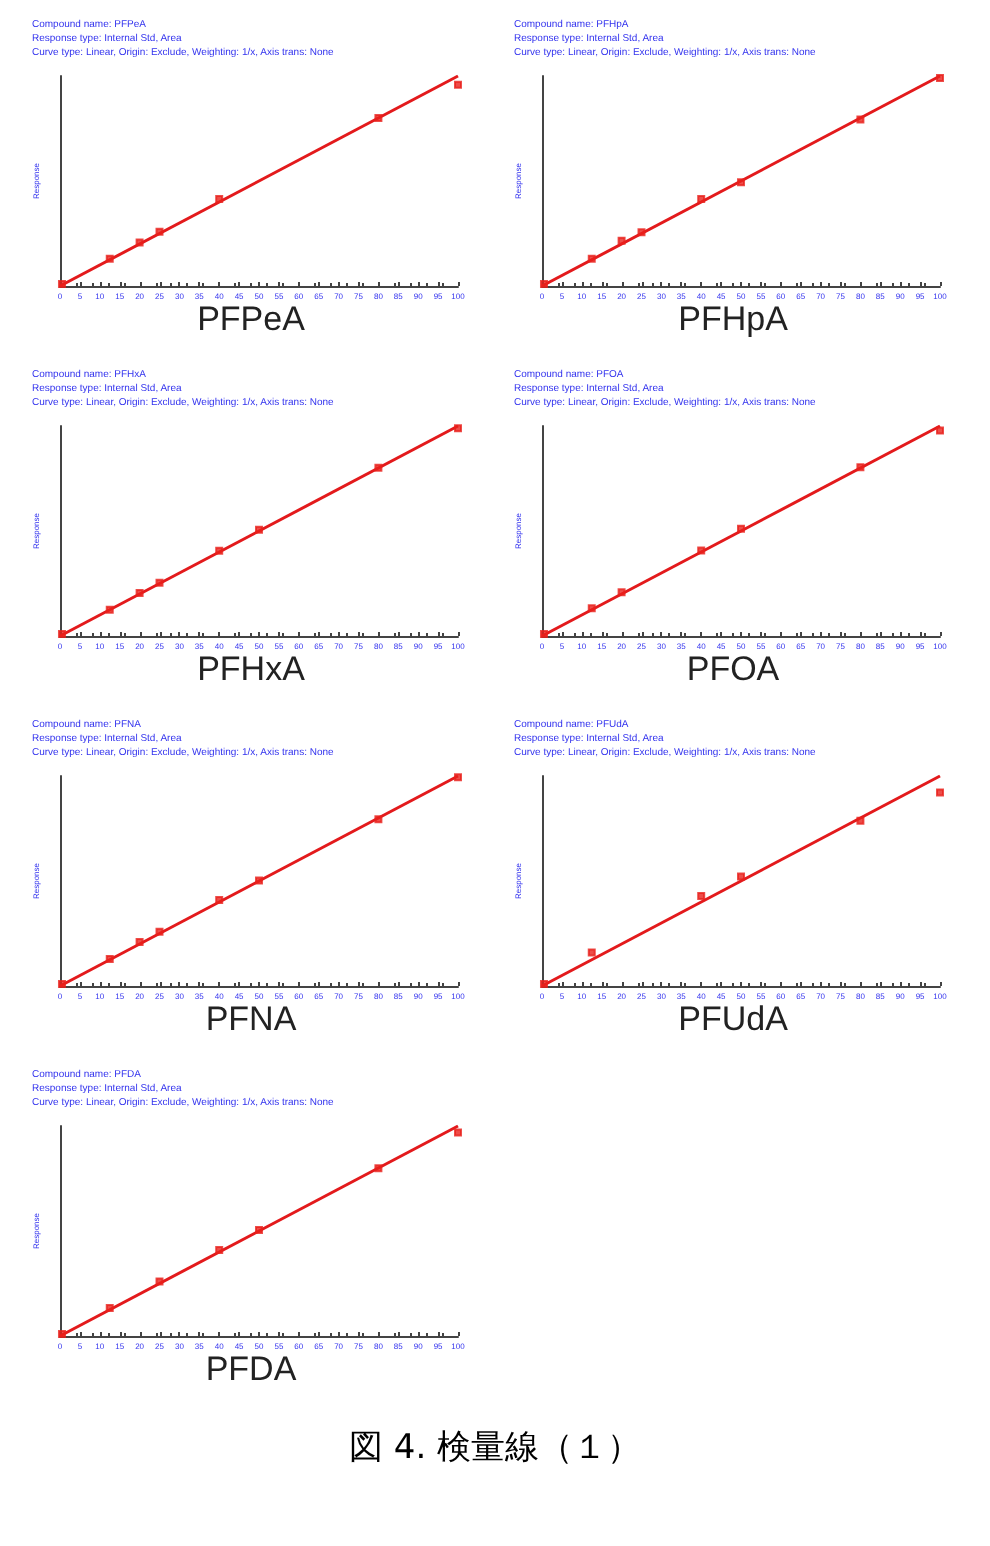 This screenshot has height=1546, width=990. I want to click on text: 図 4. 検量線（１）, so click(495, 1448).